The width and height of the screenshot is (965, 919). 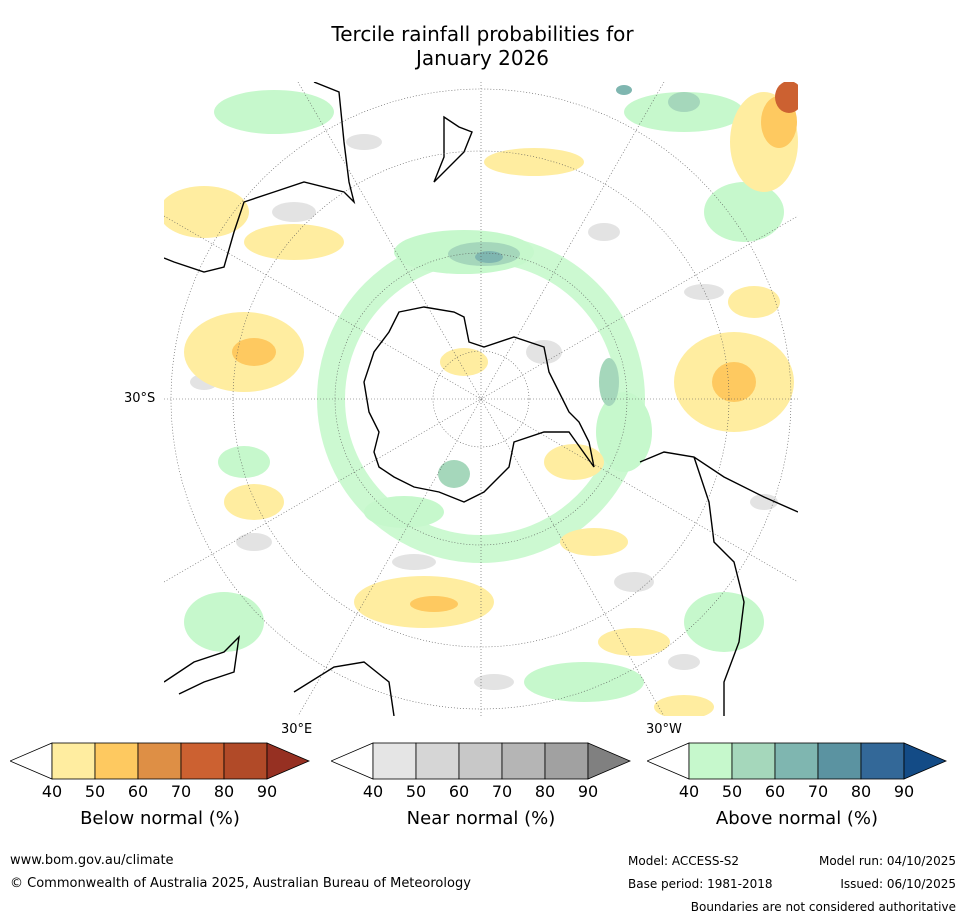 I want to click on above-over-triangle, so click(x=925, y=761).